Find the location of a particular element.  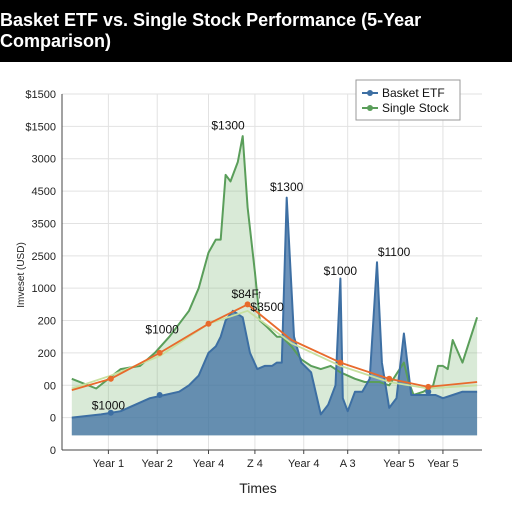

data-annotation: ↑ is located at coordinates (260, 294).